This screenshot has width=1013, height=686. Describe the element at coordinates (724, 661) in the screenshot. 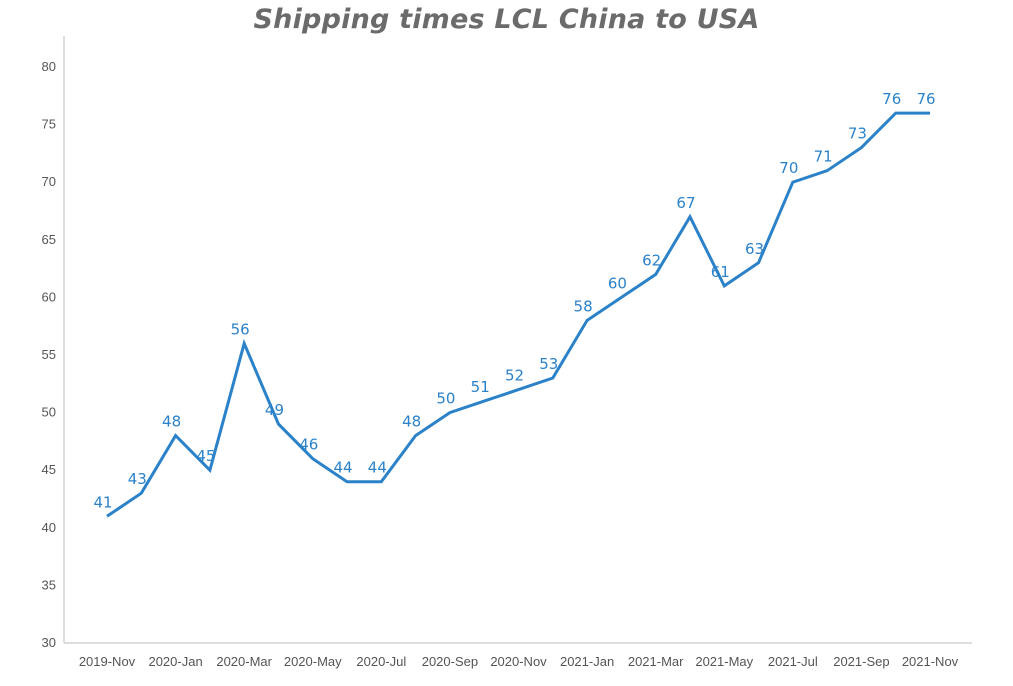

I see `x-tick-label: 2021-May` at that location.